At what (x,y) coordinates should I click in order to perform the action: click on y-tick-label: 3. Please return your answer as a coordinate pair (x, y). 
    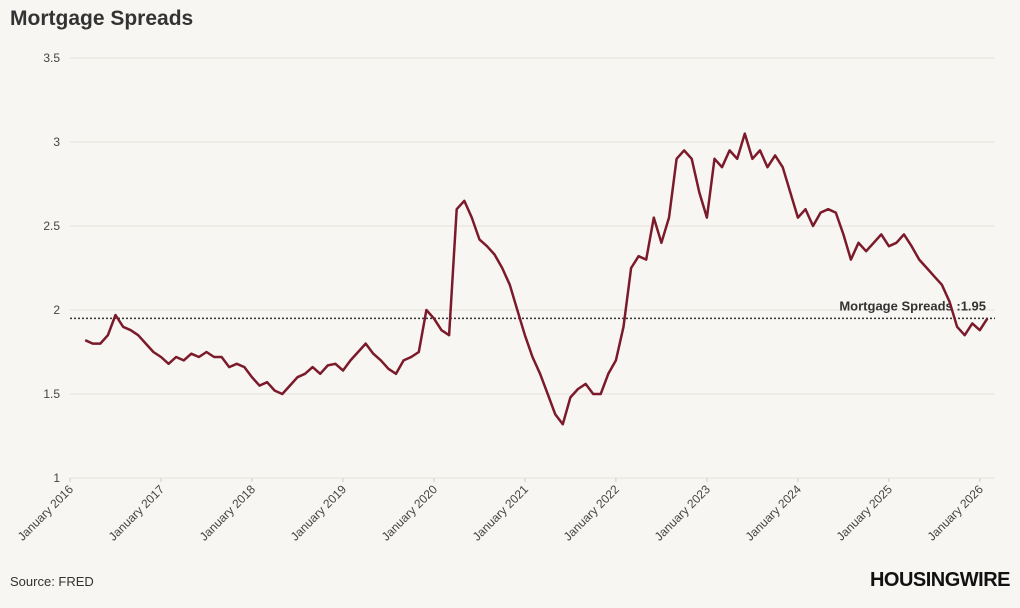
    Looking at the image, I should click on (56, 142).